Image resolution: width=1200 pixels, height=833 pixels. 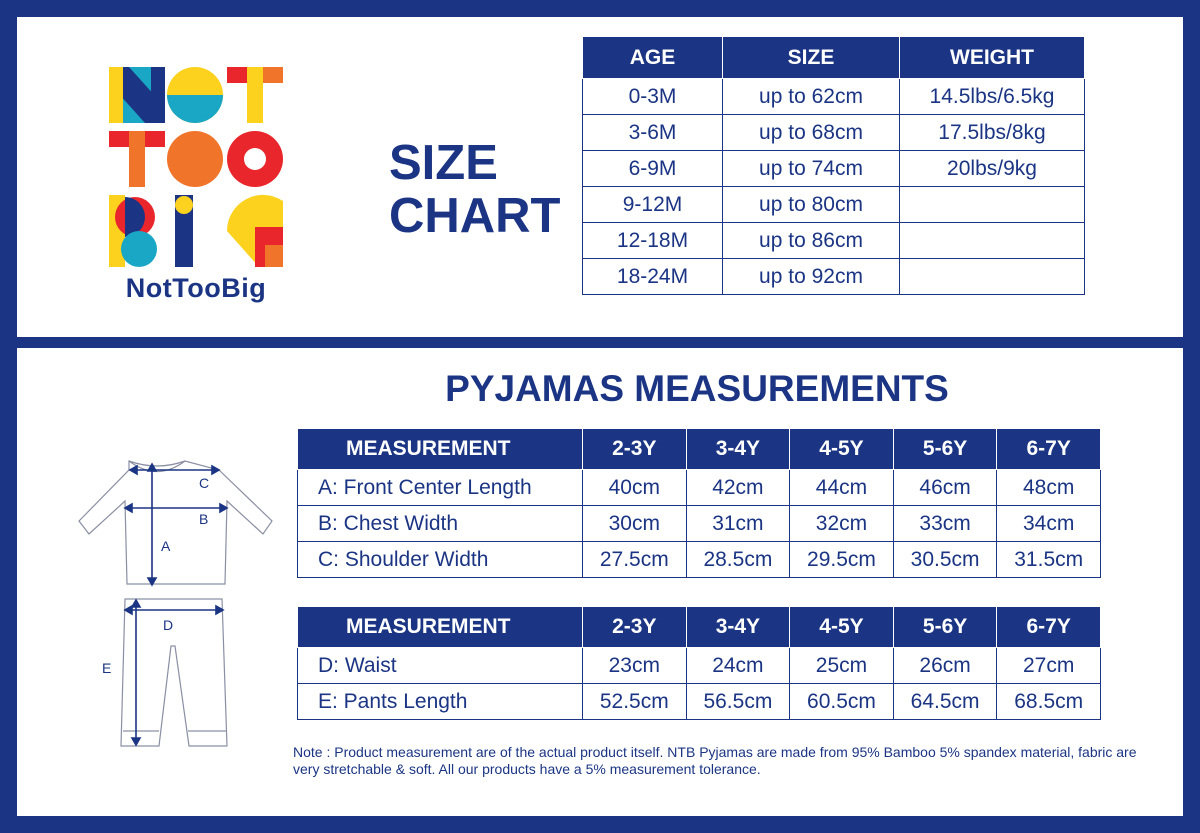 What do you see at coordinates (841, 559) in the screenshot?
I see `cell-value: 29.5cm` at bounding box center [841, 559].